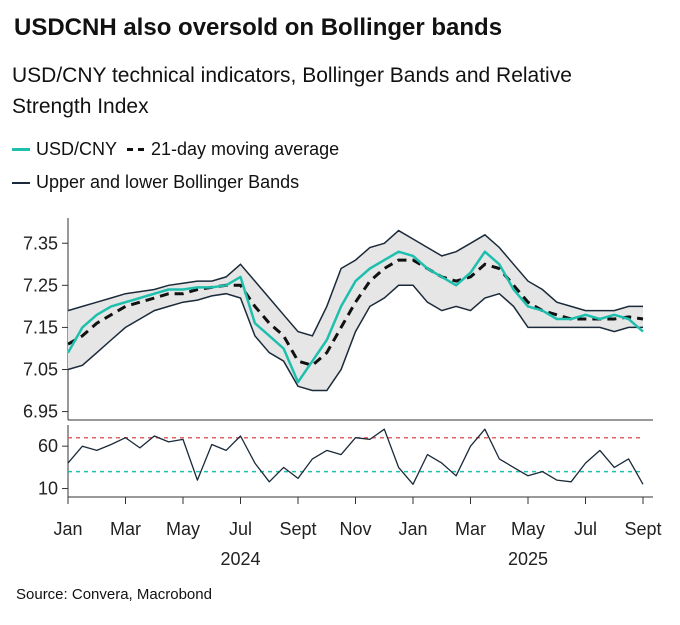  What do you see at coordinates (297, 529) in the screenshot?
I see `x-tick-label-4: Sept` at bounding box center [297, 529].